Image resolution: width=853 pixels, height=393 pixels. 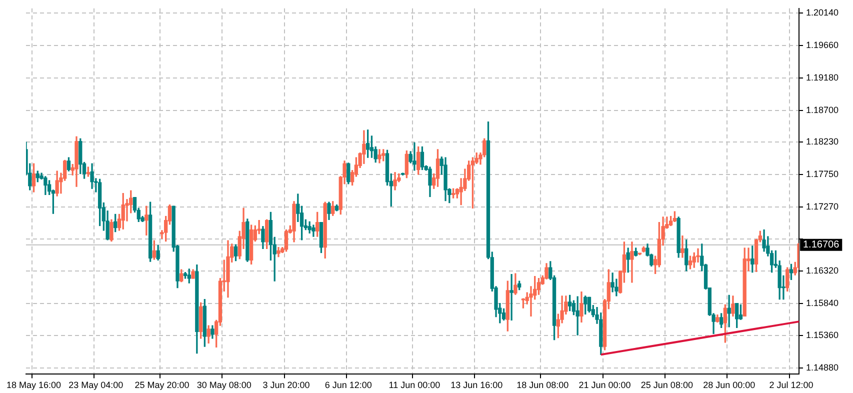 What do you see at coordinates (822, 335) in the screenshot?
I see `y-tick-label: 1.15360` at bounding box center [822, 335].